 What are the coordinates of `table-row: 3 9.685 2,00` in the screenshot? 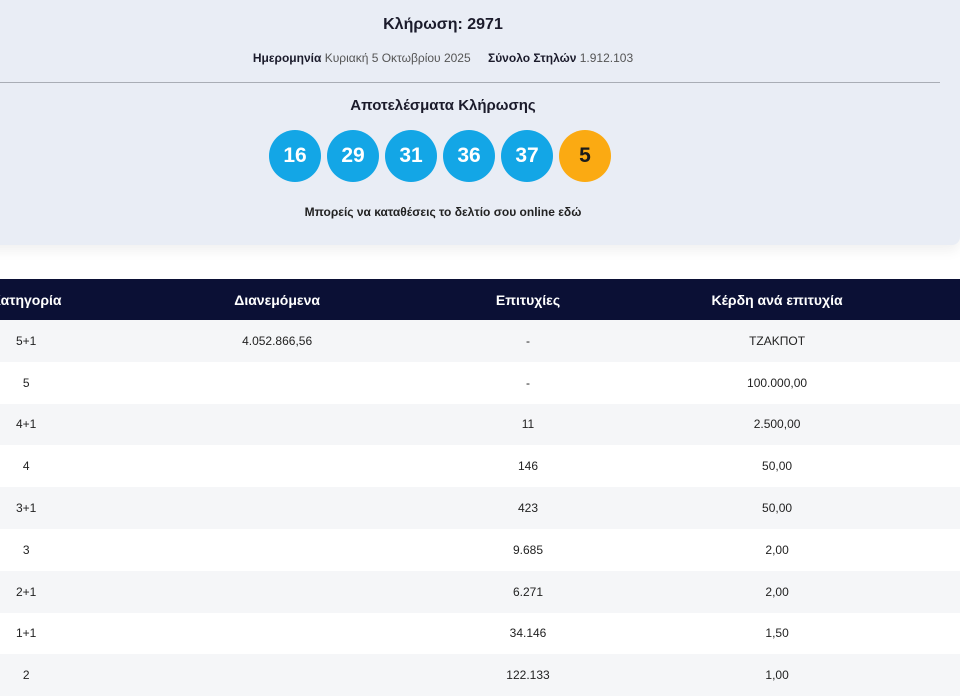 It's located at (480, 549).